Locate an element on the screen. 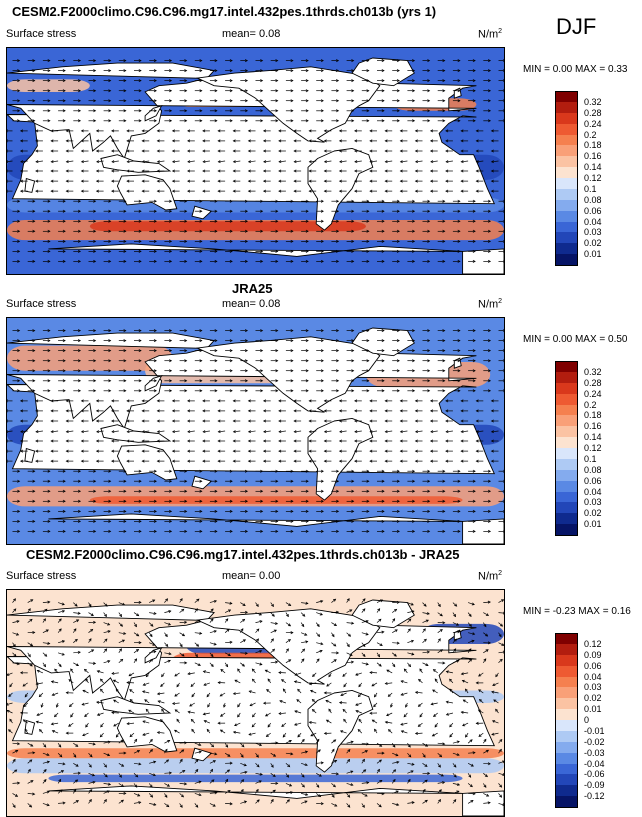 The width and height of the screenshot is (642, 817). panel-minmax: MIN = 0.00 MAX = 0.33 is located at coordinates (575, 69).